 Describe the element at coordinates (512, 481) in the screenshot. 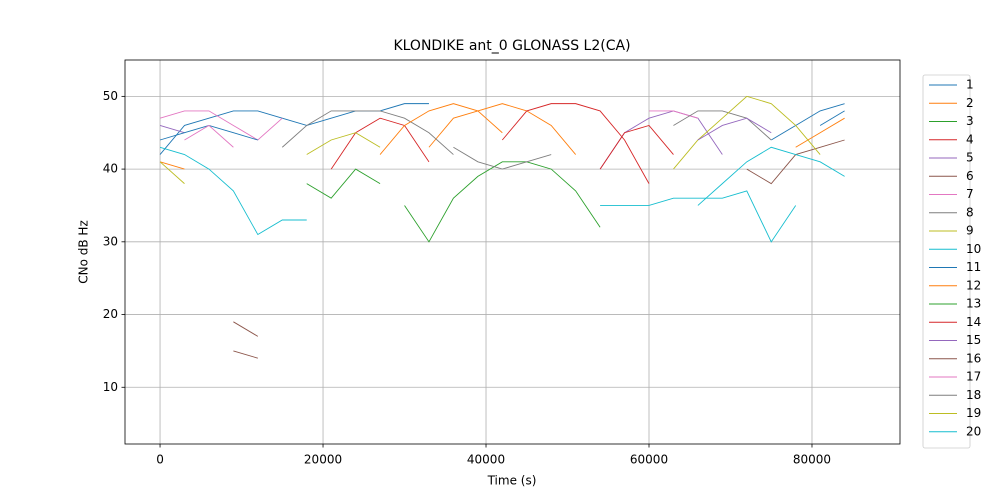

I see `x-axis-label: Time (s)` at that location.